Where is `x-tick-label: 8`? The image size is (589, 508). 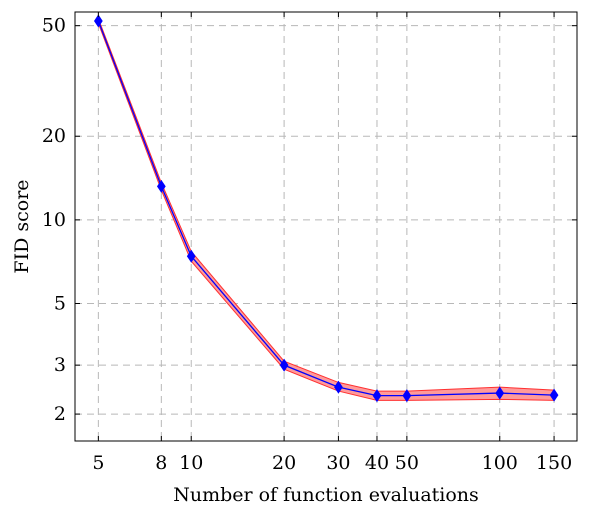 x-tick-label: 8 is located at coordinates (161, 463).